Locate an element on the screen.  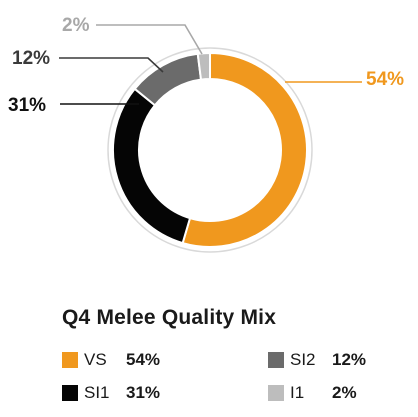
data-label-vs: 54% is located at coordinates (385, 79).